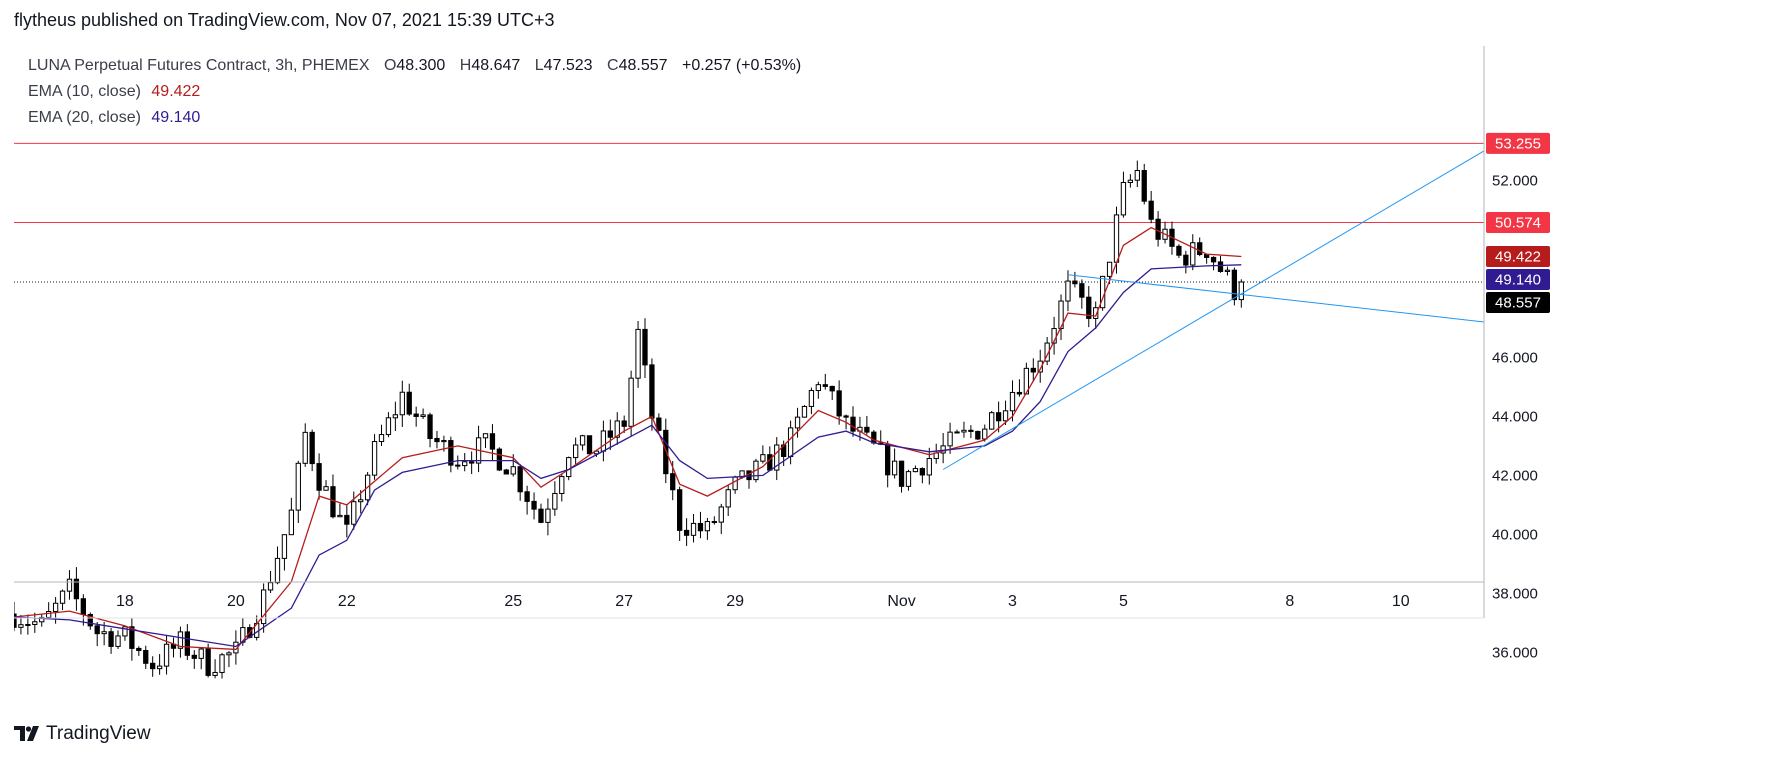  Describe the element at coordinates (1515, 475) in the screenshot. I see `y-tick-label: 42.000` at that location.